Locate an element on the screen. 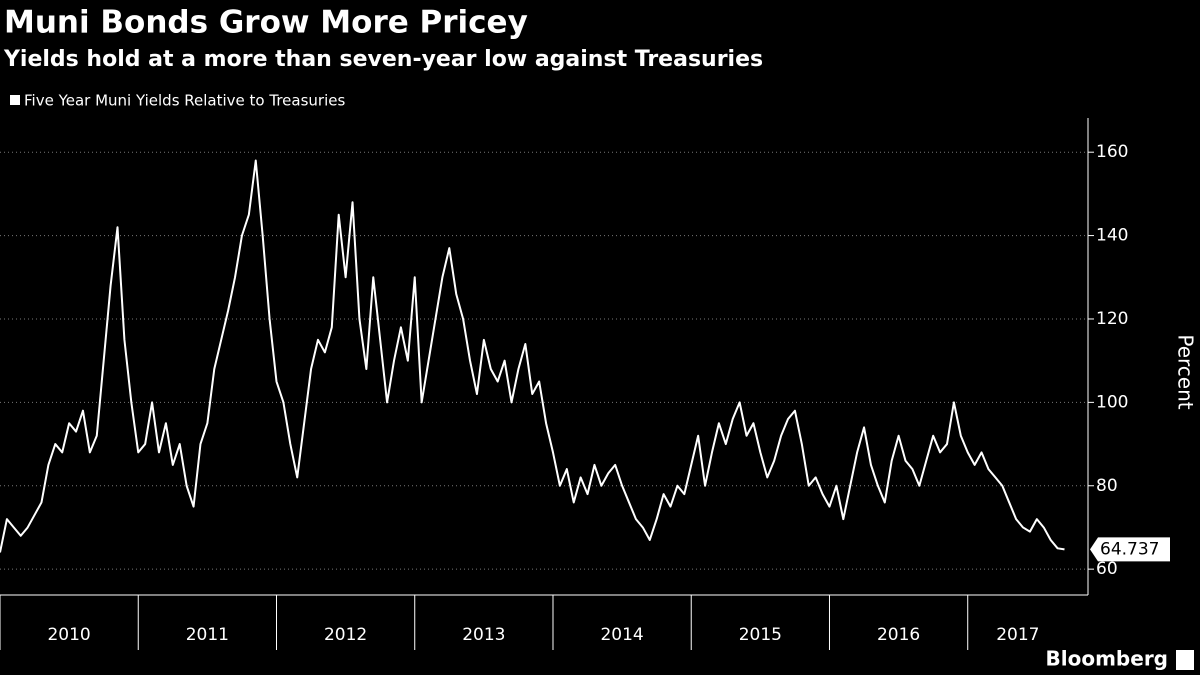 This screenshot has width=1200, height=675. x-tick-label: 2012 is located at coordinates (345, 635).